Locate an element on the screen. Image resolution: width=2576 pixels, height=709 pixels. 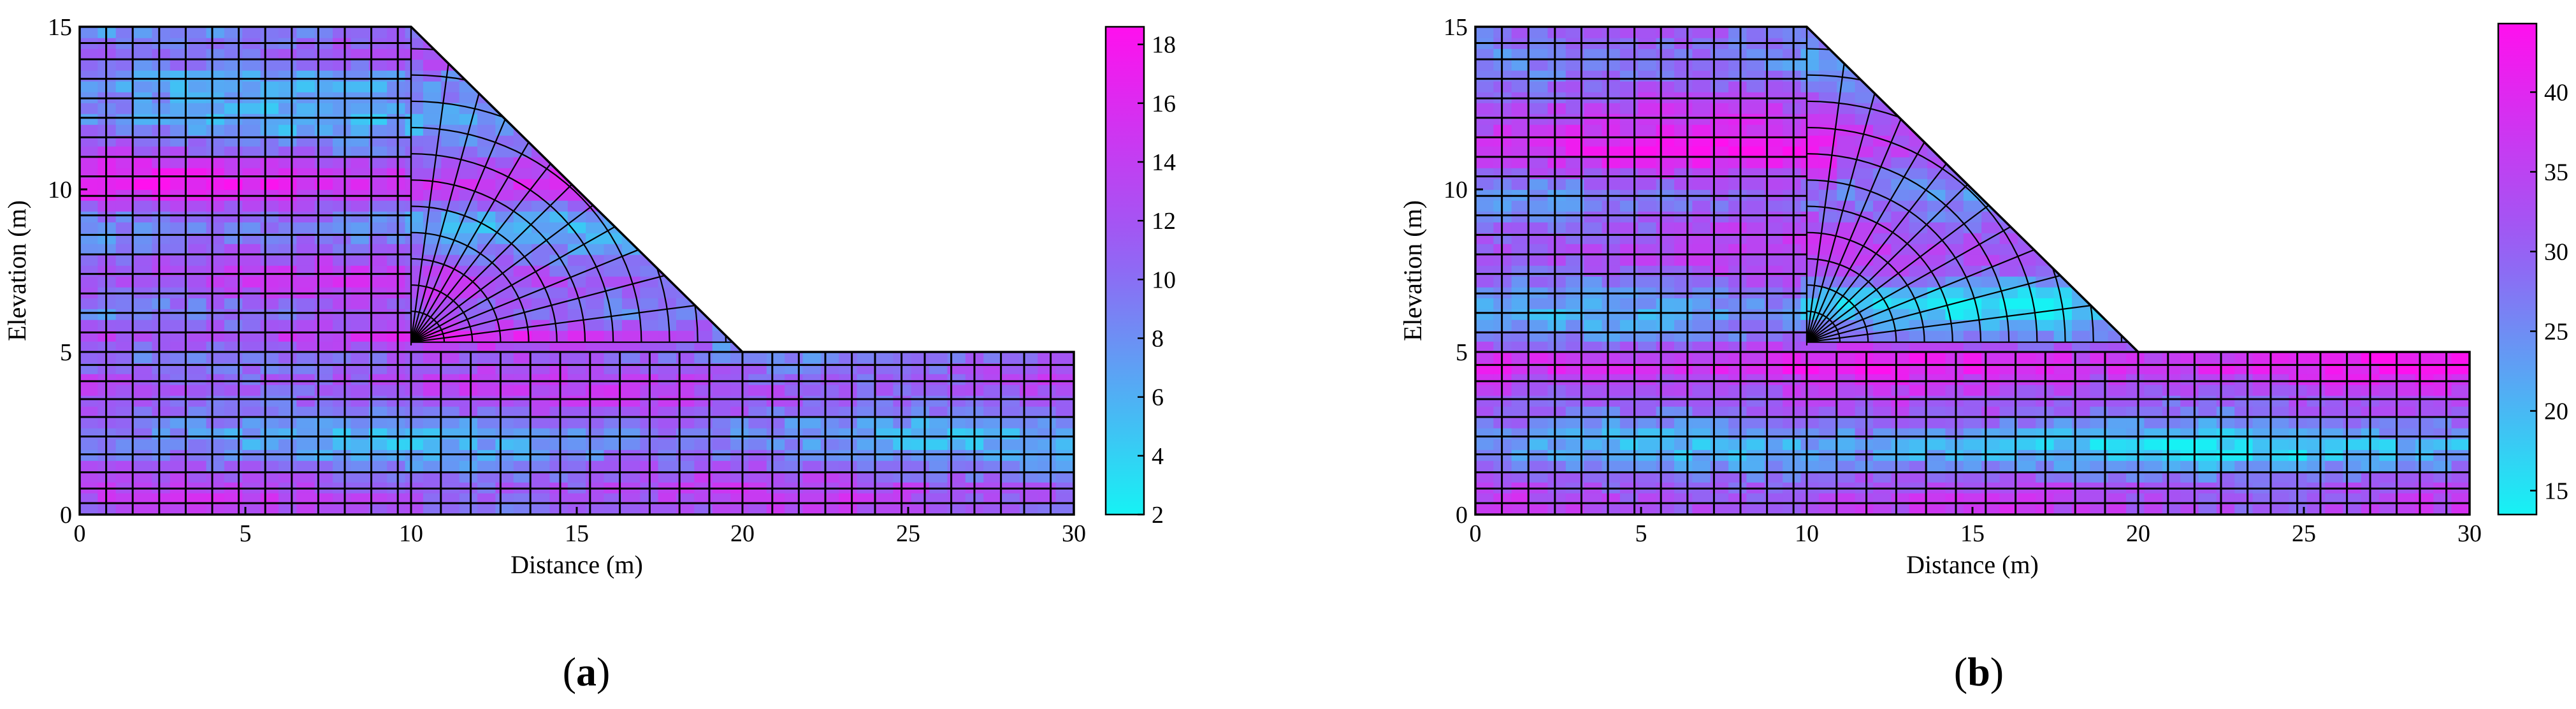
y-tick-label: 5 is located at coordinates (66, 352).